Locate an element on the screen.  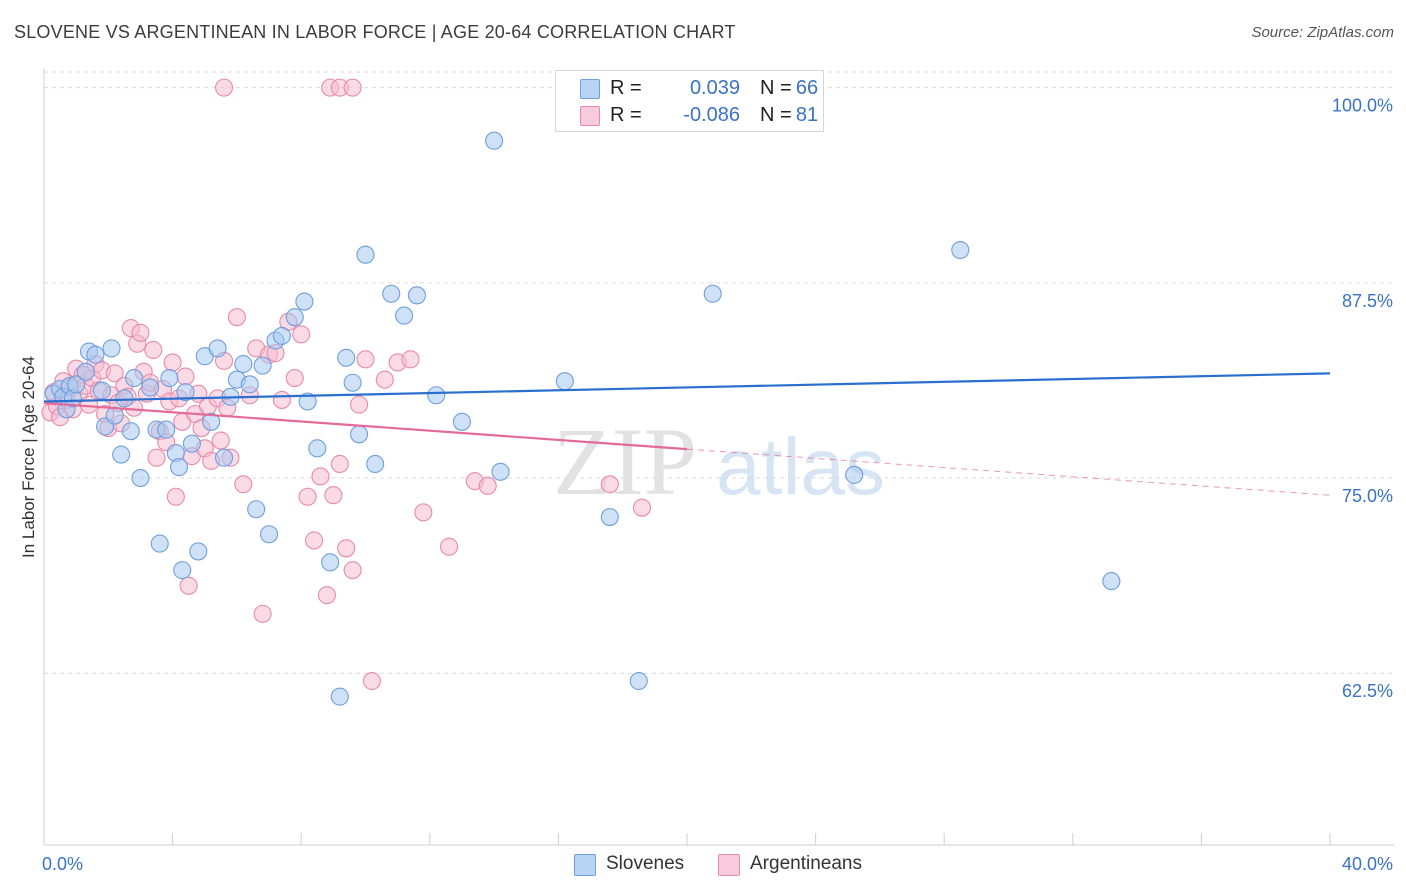
r-value-slovenes: 0.039 is located at coordinates (714, 88).